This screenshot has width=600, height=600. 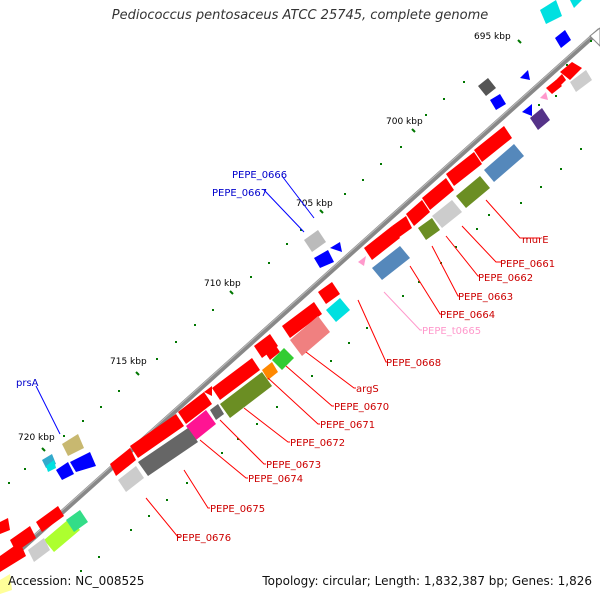 I want to click on gene-feature-pepe-0663-band, so click(x=447, y=214).